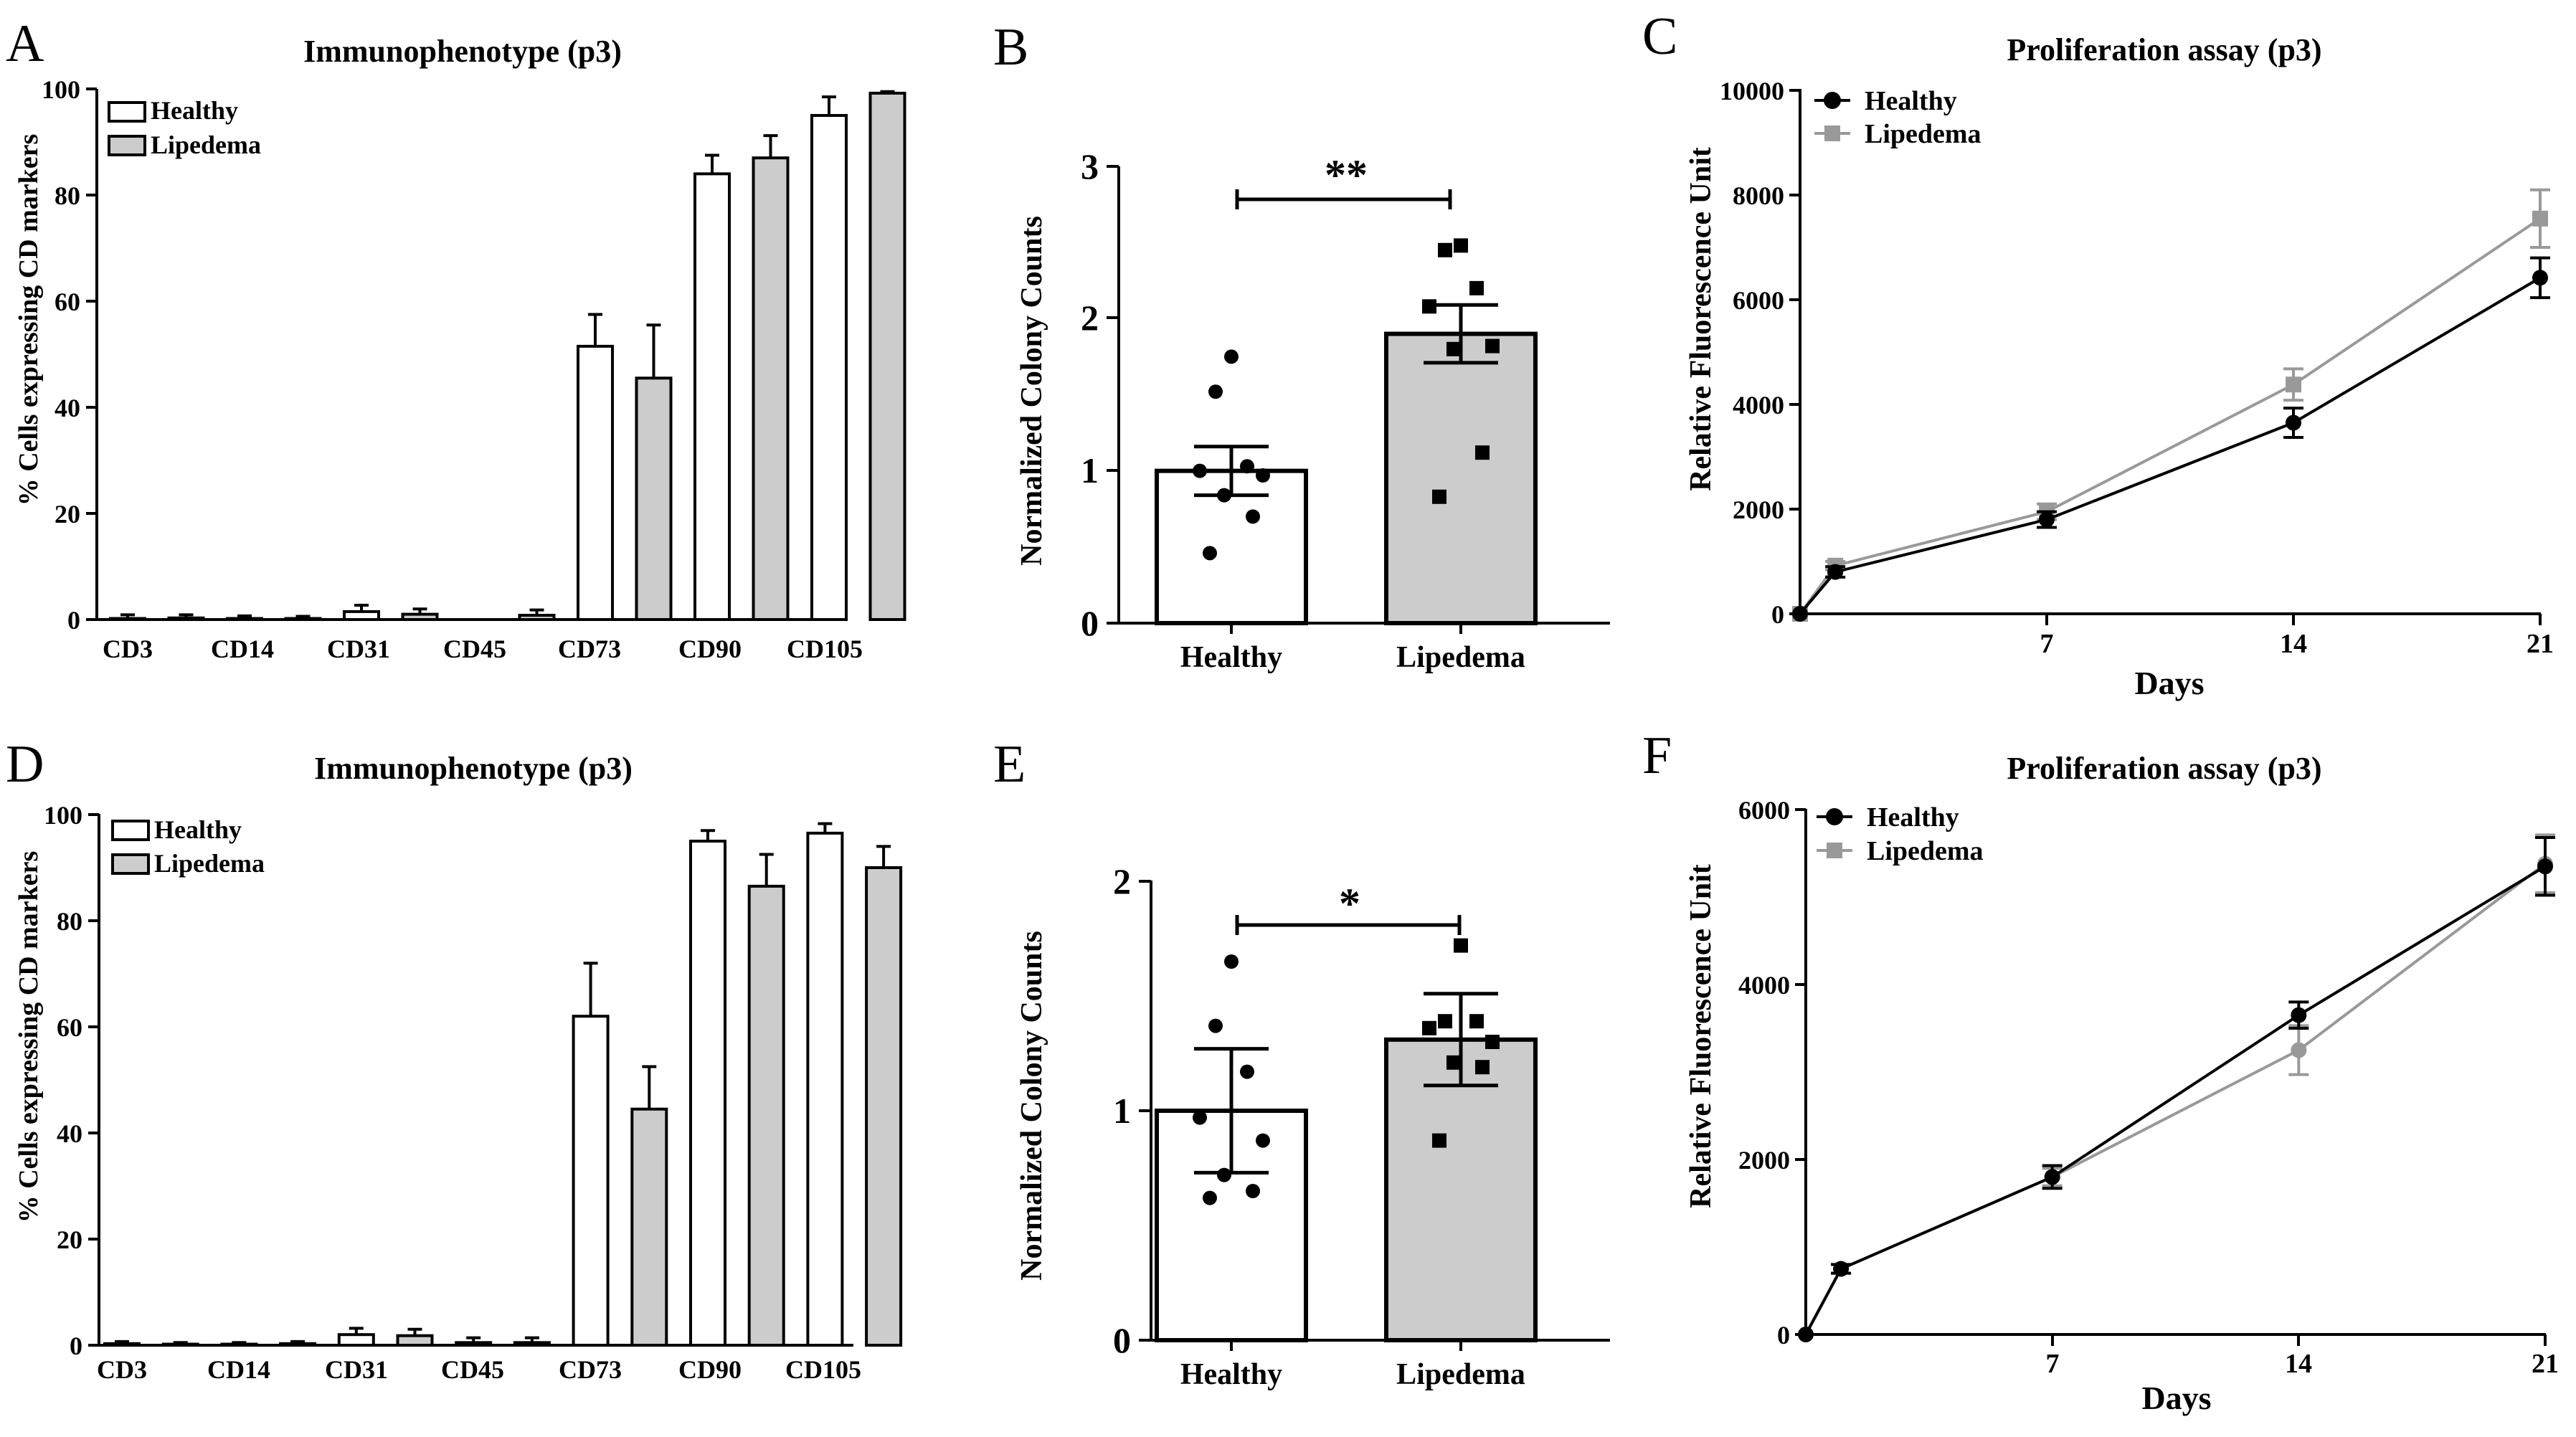 The width and height of the screenshot is (2576, 1437). I want to click on x-tick-label-a: CD45, so click(474, 649).